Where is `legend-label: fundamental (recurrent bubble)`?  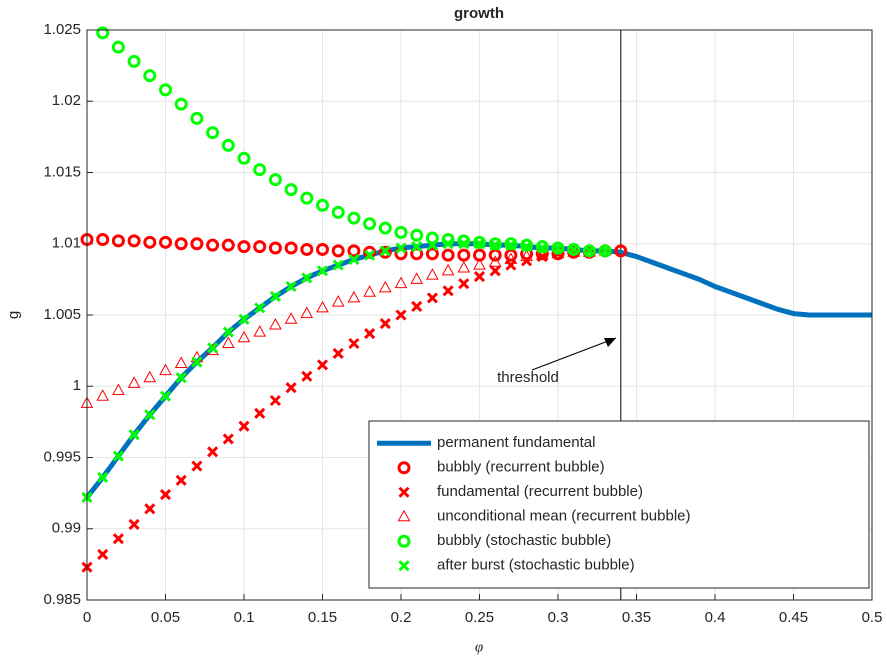
legend-label: fundamental (recurrent bubble) is located at coordinates (540, 491).